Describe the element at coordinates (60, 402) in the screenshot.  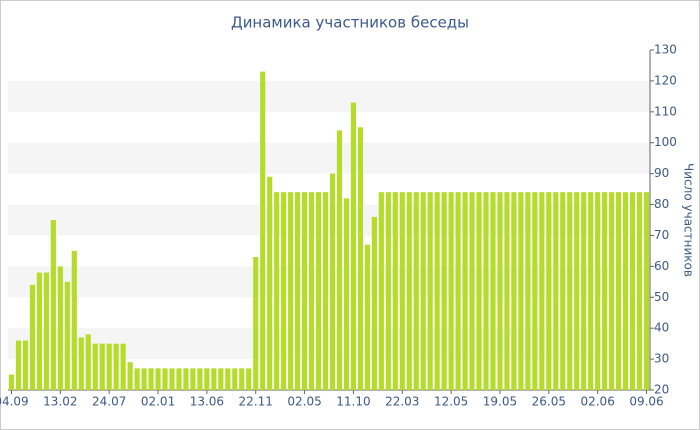
I see `x-tick-label: 13.02` at that location.